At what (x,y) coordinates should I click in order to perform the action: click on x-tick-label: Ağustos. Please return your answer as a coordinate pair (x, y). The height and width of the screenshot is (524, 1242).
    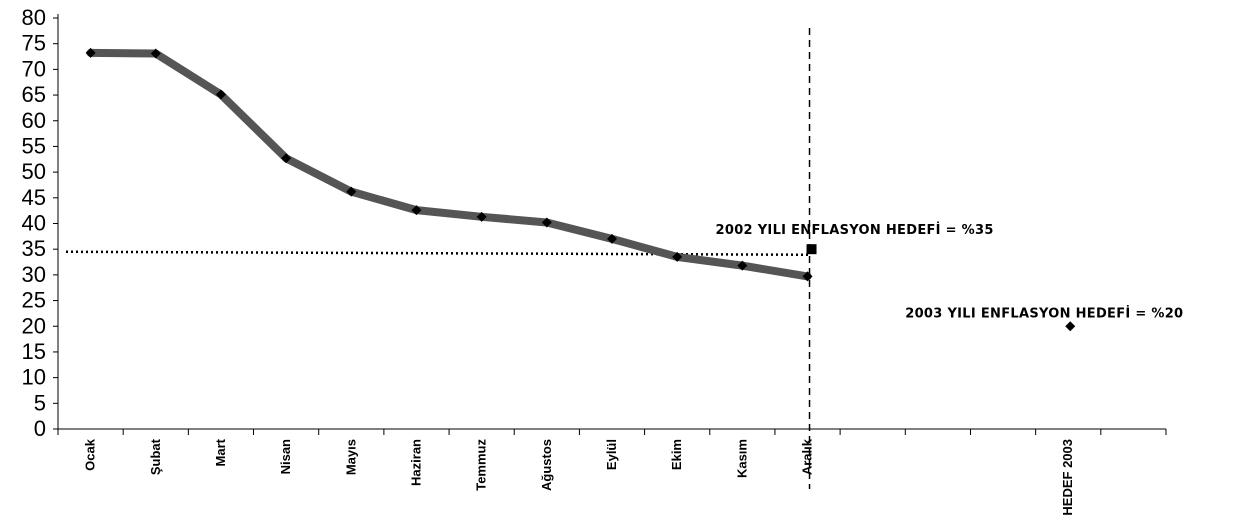
    Looking at the image, I should click on (546, 465).